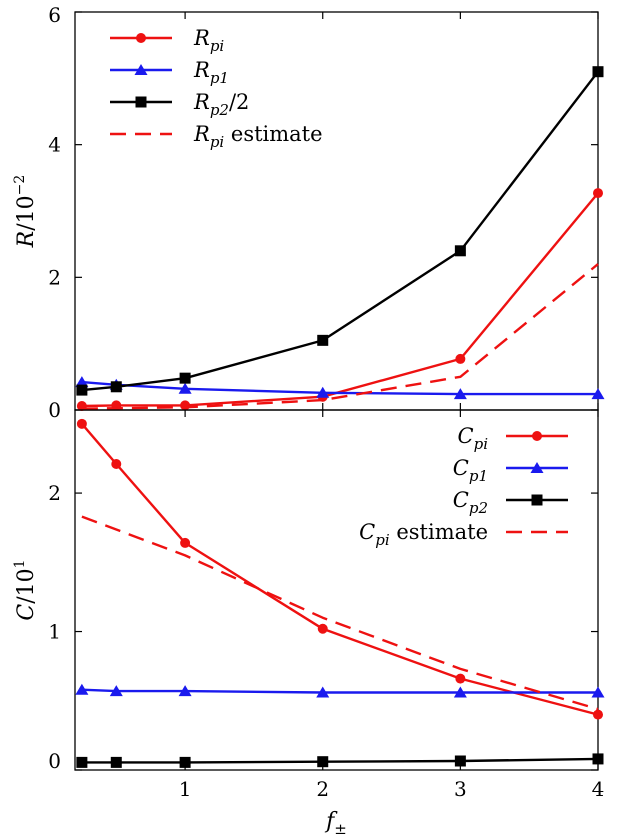  Describe the element at coordinates (470, 470) in the screenshot. I see `c-legend-label: Cp1` at that location.